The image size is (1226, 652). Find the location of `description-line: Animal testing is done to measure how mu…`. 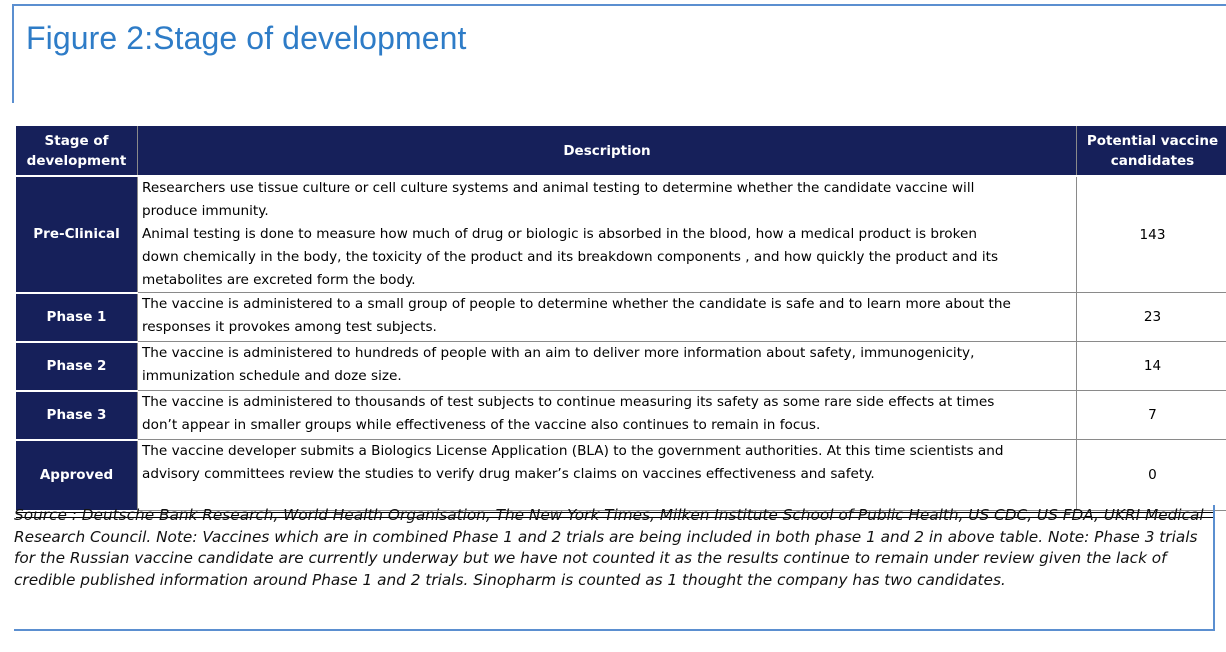

description-line: Animal testing is done to measure how mu… is located at coordinates (559, 234).